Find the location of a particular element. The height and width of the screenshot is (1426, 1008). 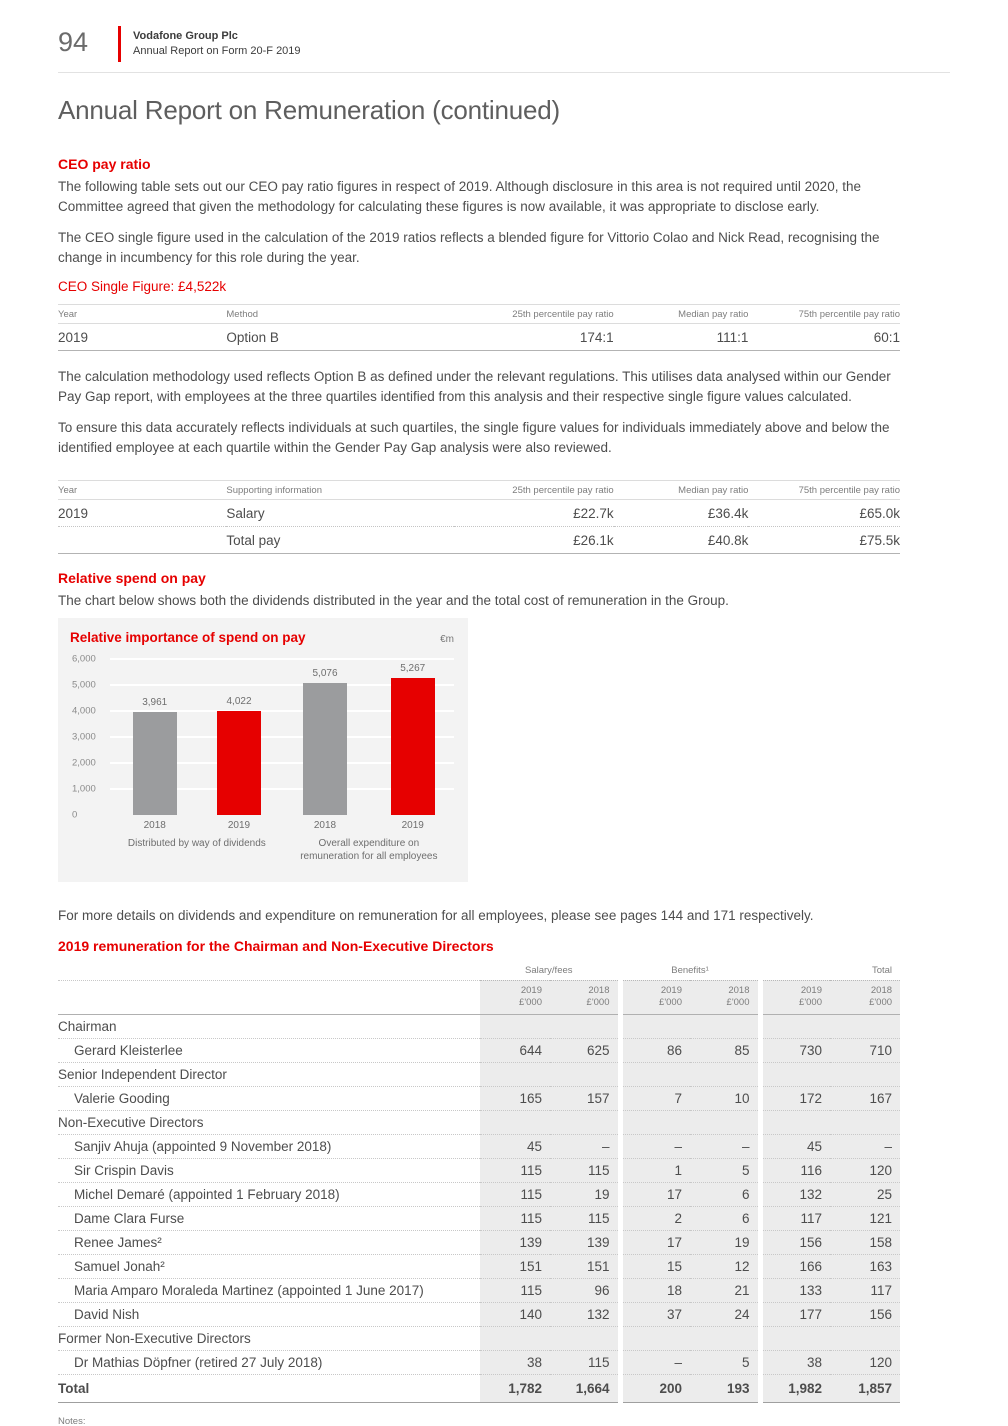

company-name: Vodafone Group Plc is located at coordinates (185, 36).